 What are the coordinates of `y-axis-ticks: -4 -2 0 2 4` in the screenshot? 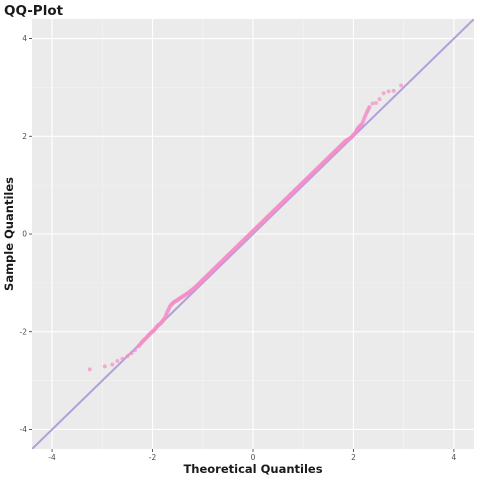 It's located at (26, 234).